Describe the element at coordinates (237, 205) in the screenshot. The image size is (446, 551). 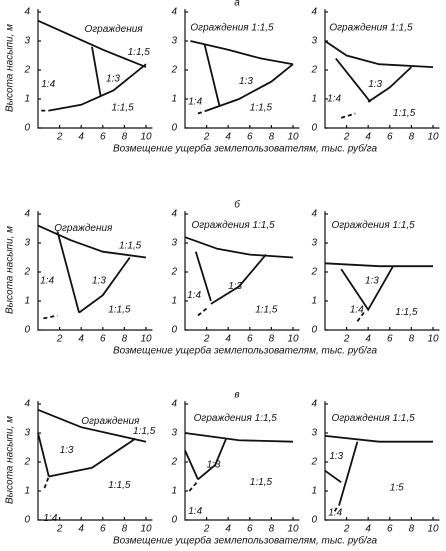
I see `group-letter: б` at that location.